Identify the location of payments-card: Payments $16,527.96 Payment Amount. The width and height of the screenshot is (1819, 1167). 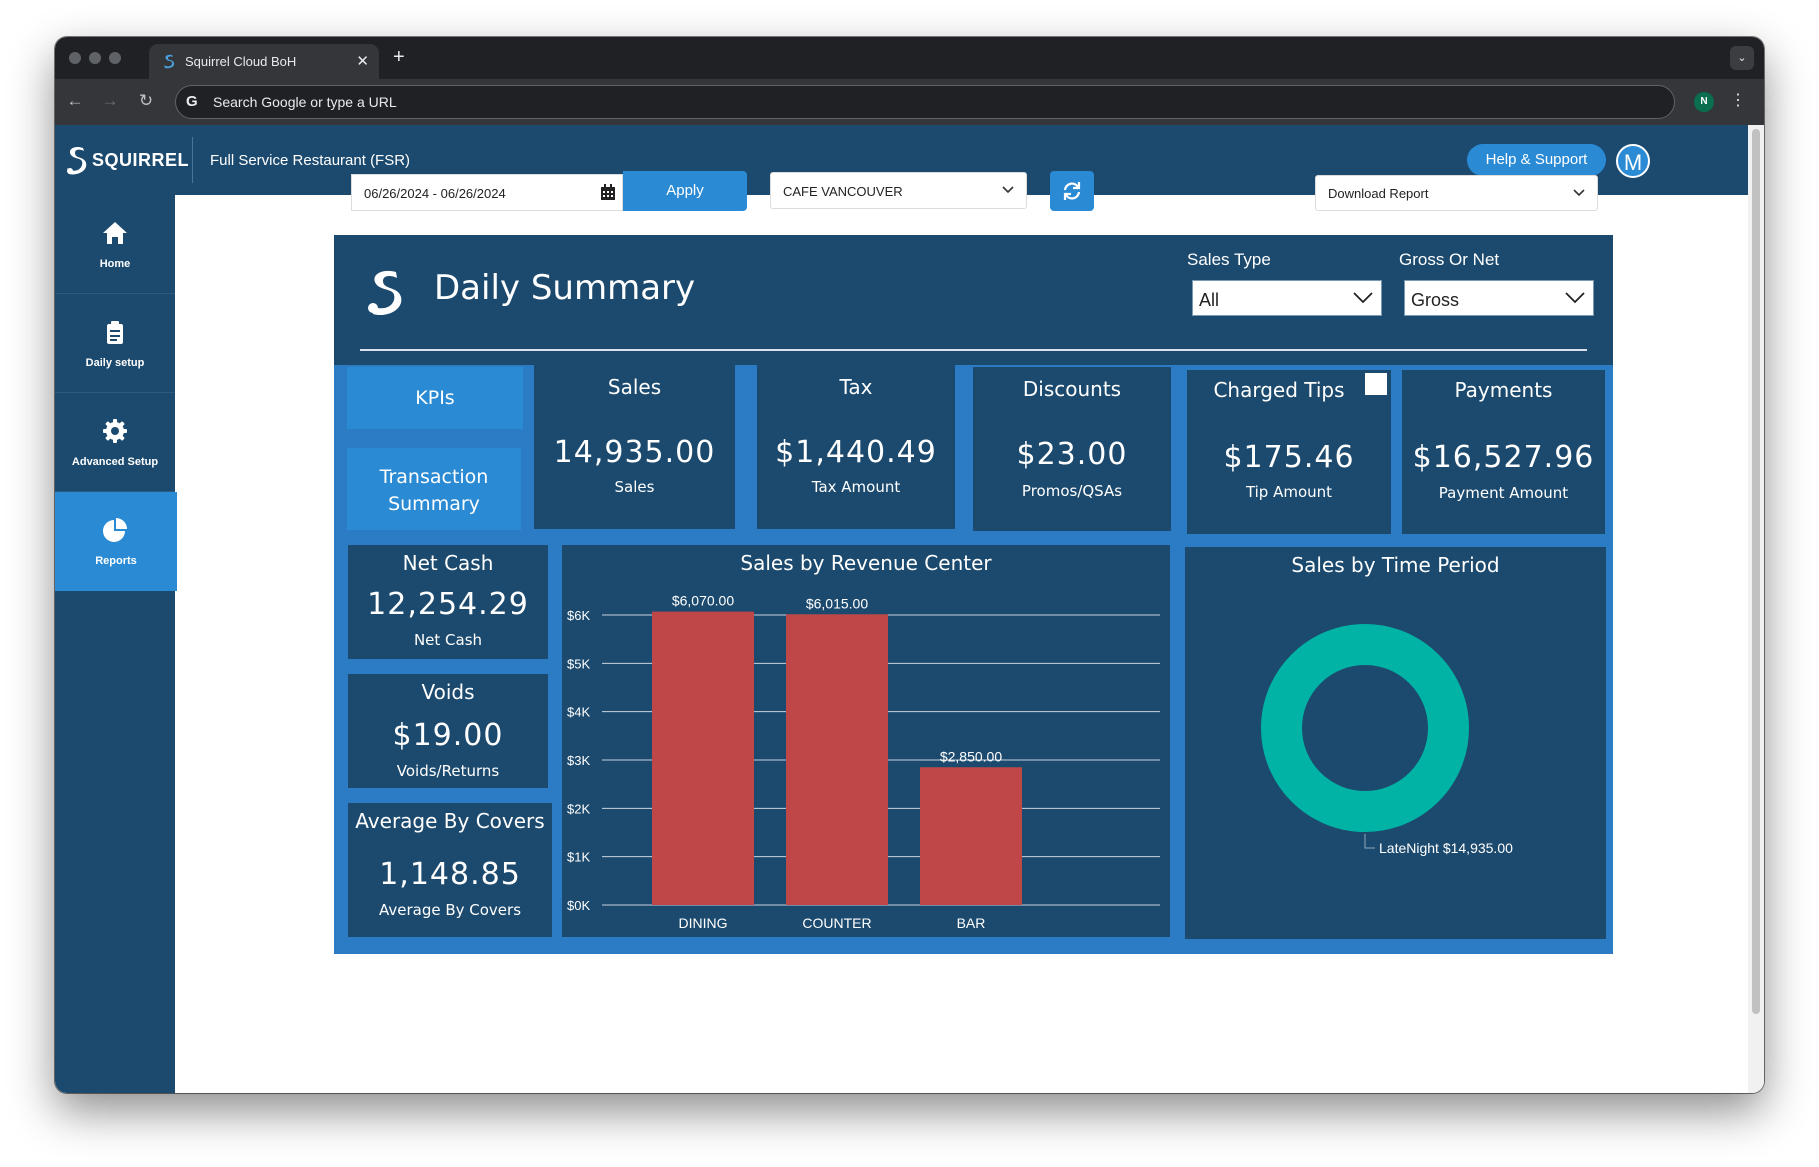
(1503, 452).